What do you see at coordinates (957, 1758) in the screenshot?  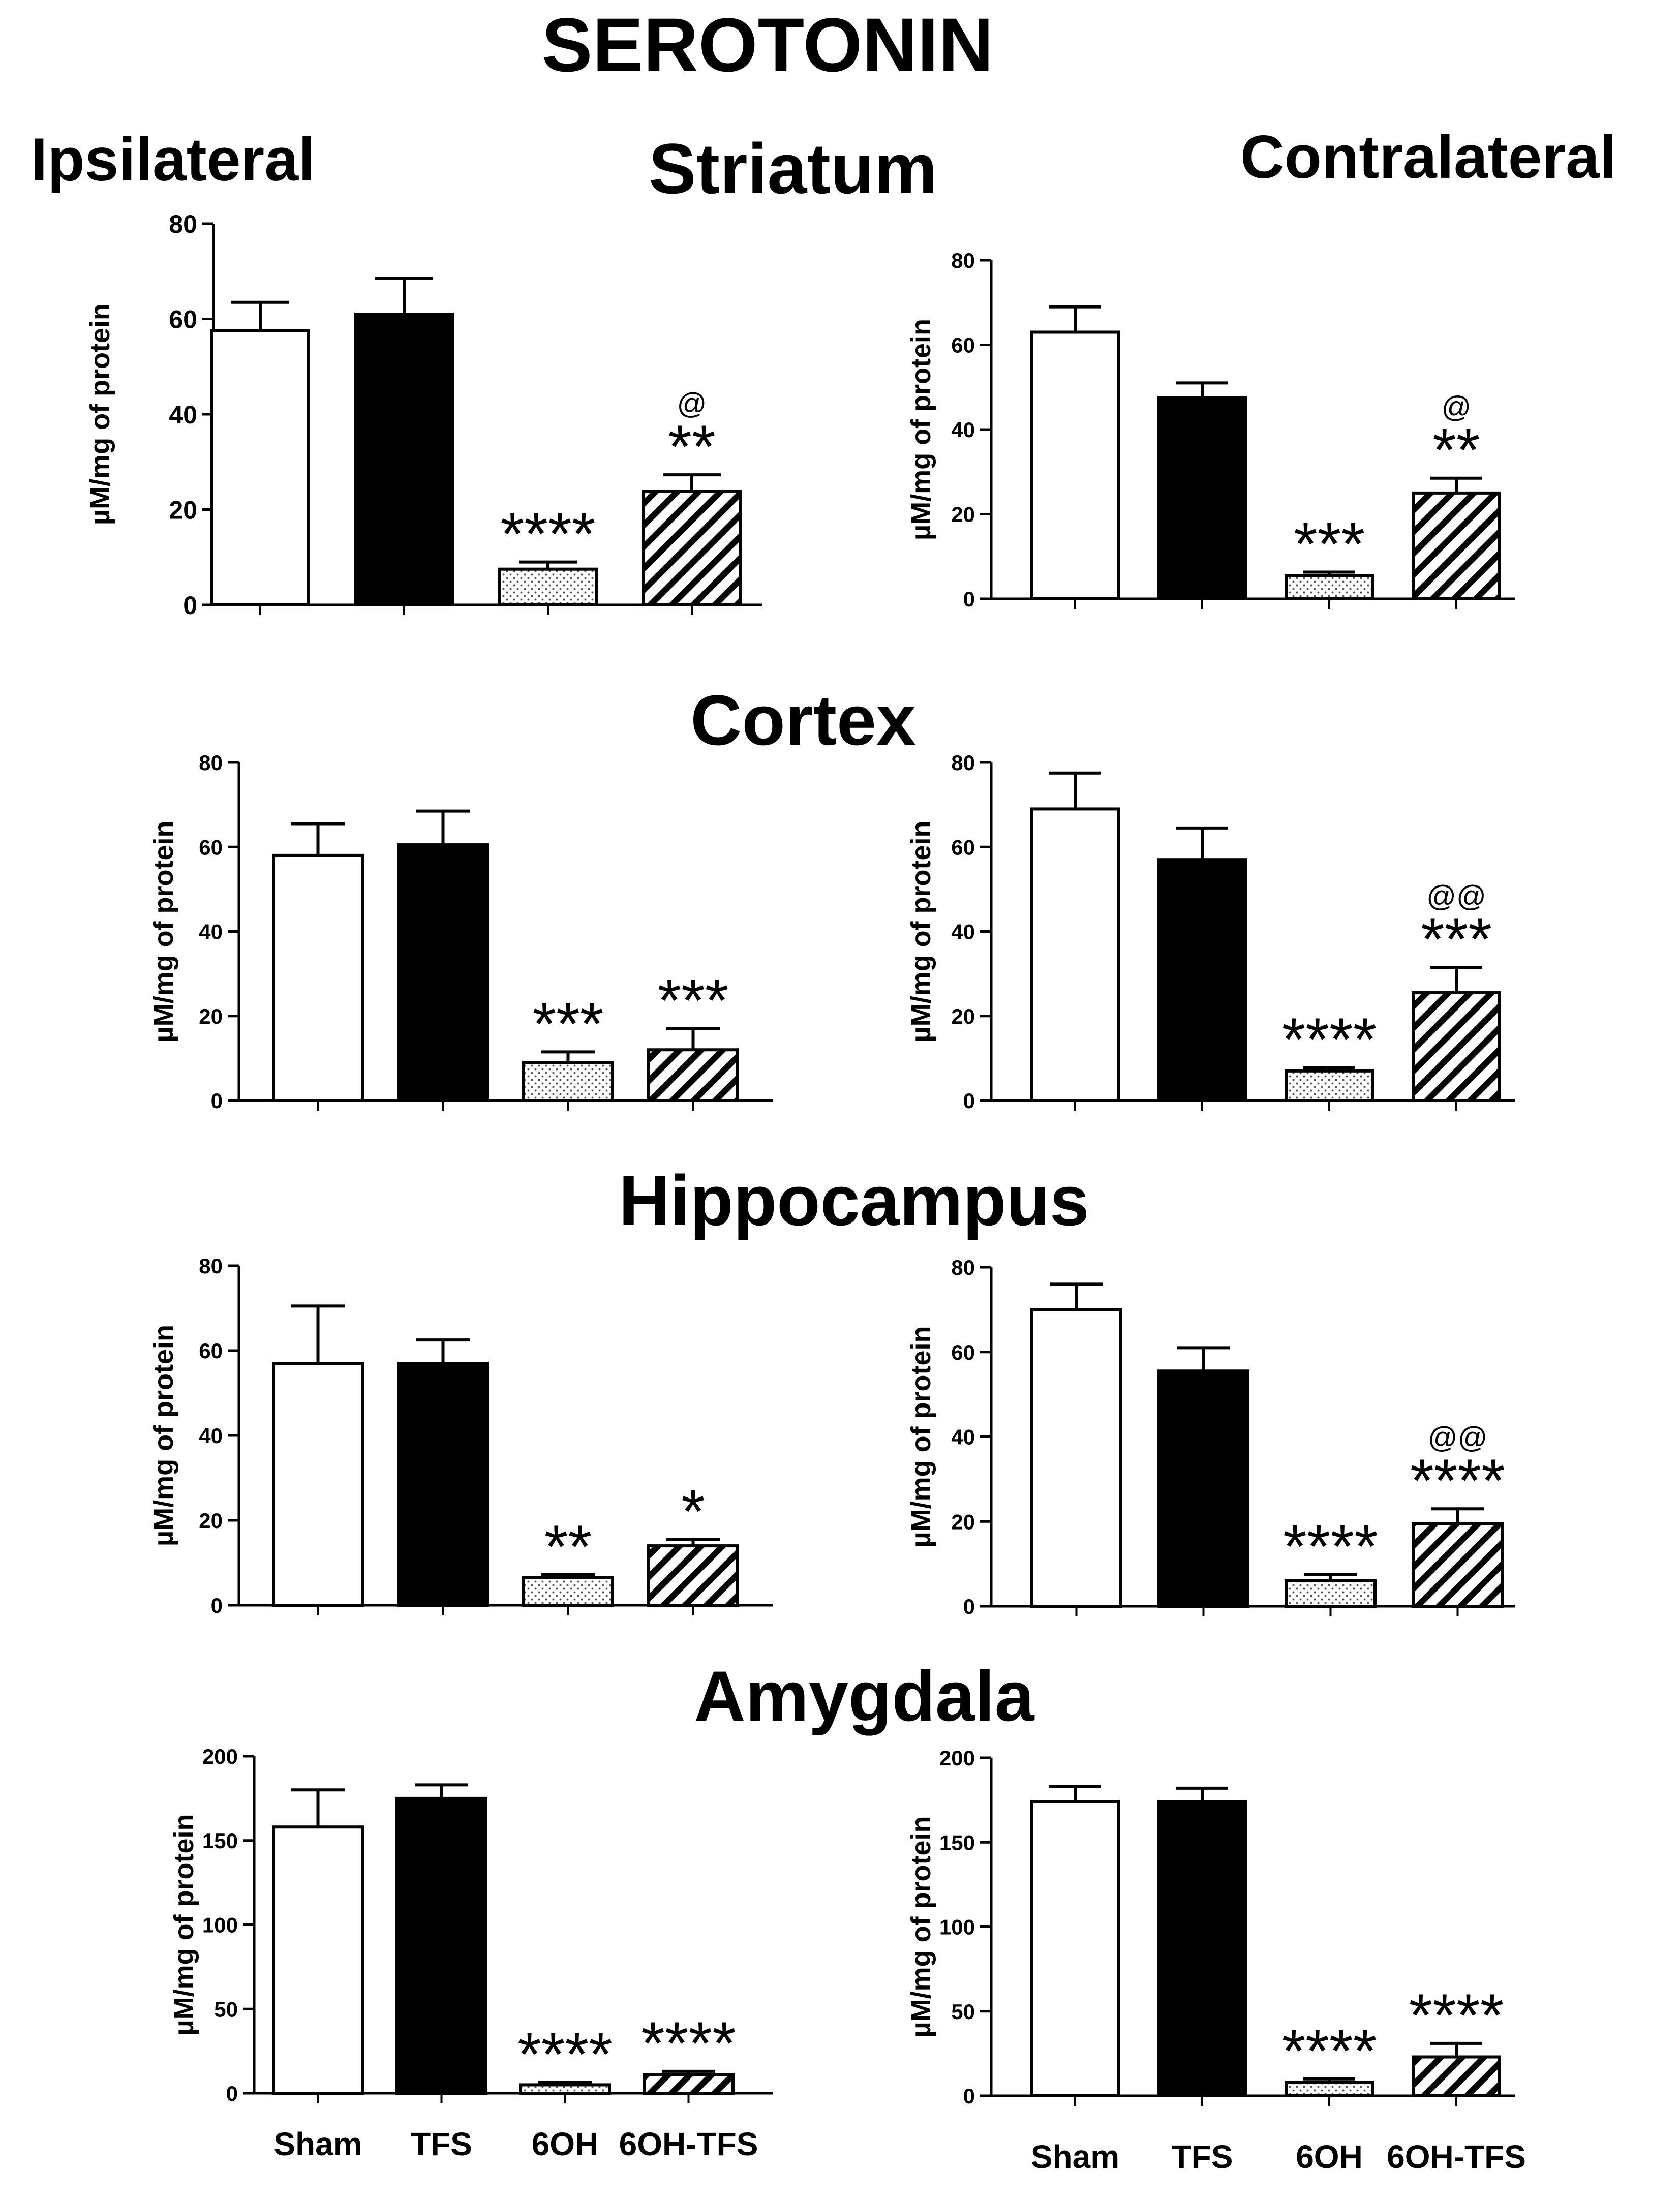 I see `y-tick-label: 200` at bounding box center [957, 1758].